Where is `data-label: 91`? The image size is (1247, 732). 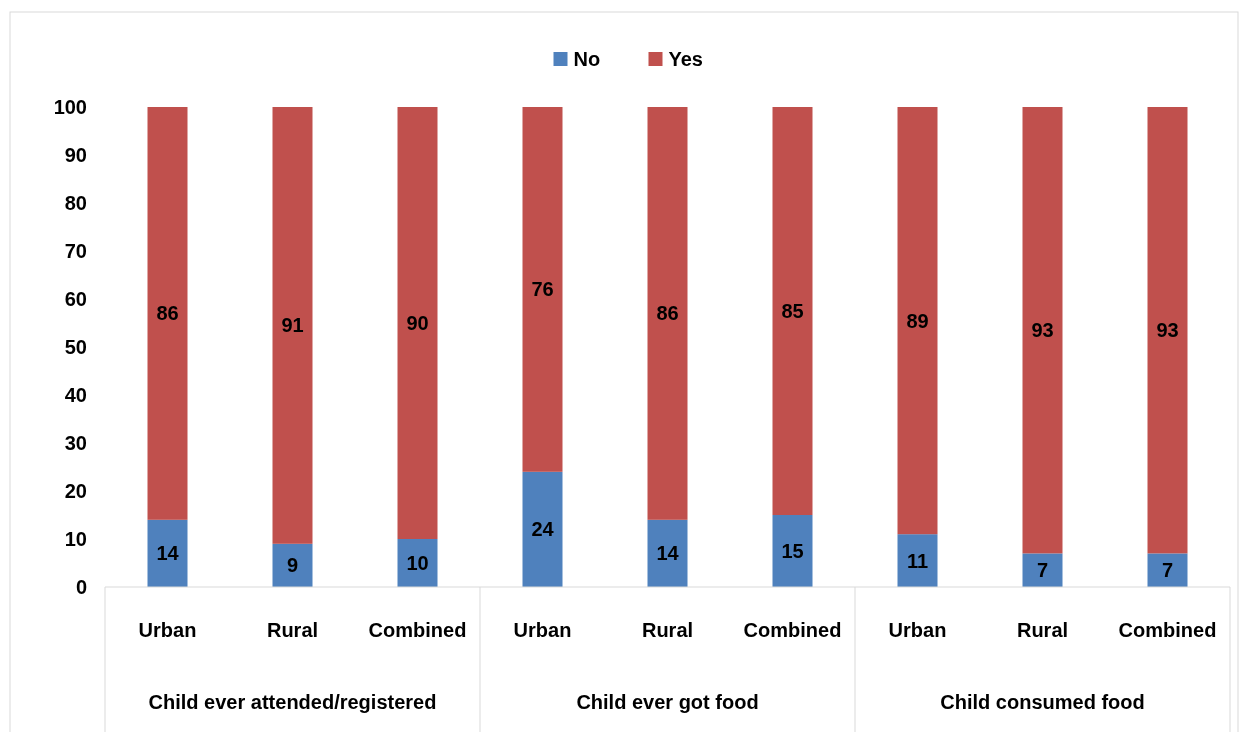 data-label: 91 is located at coordinates (292, 325).